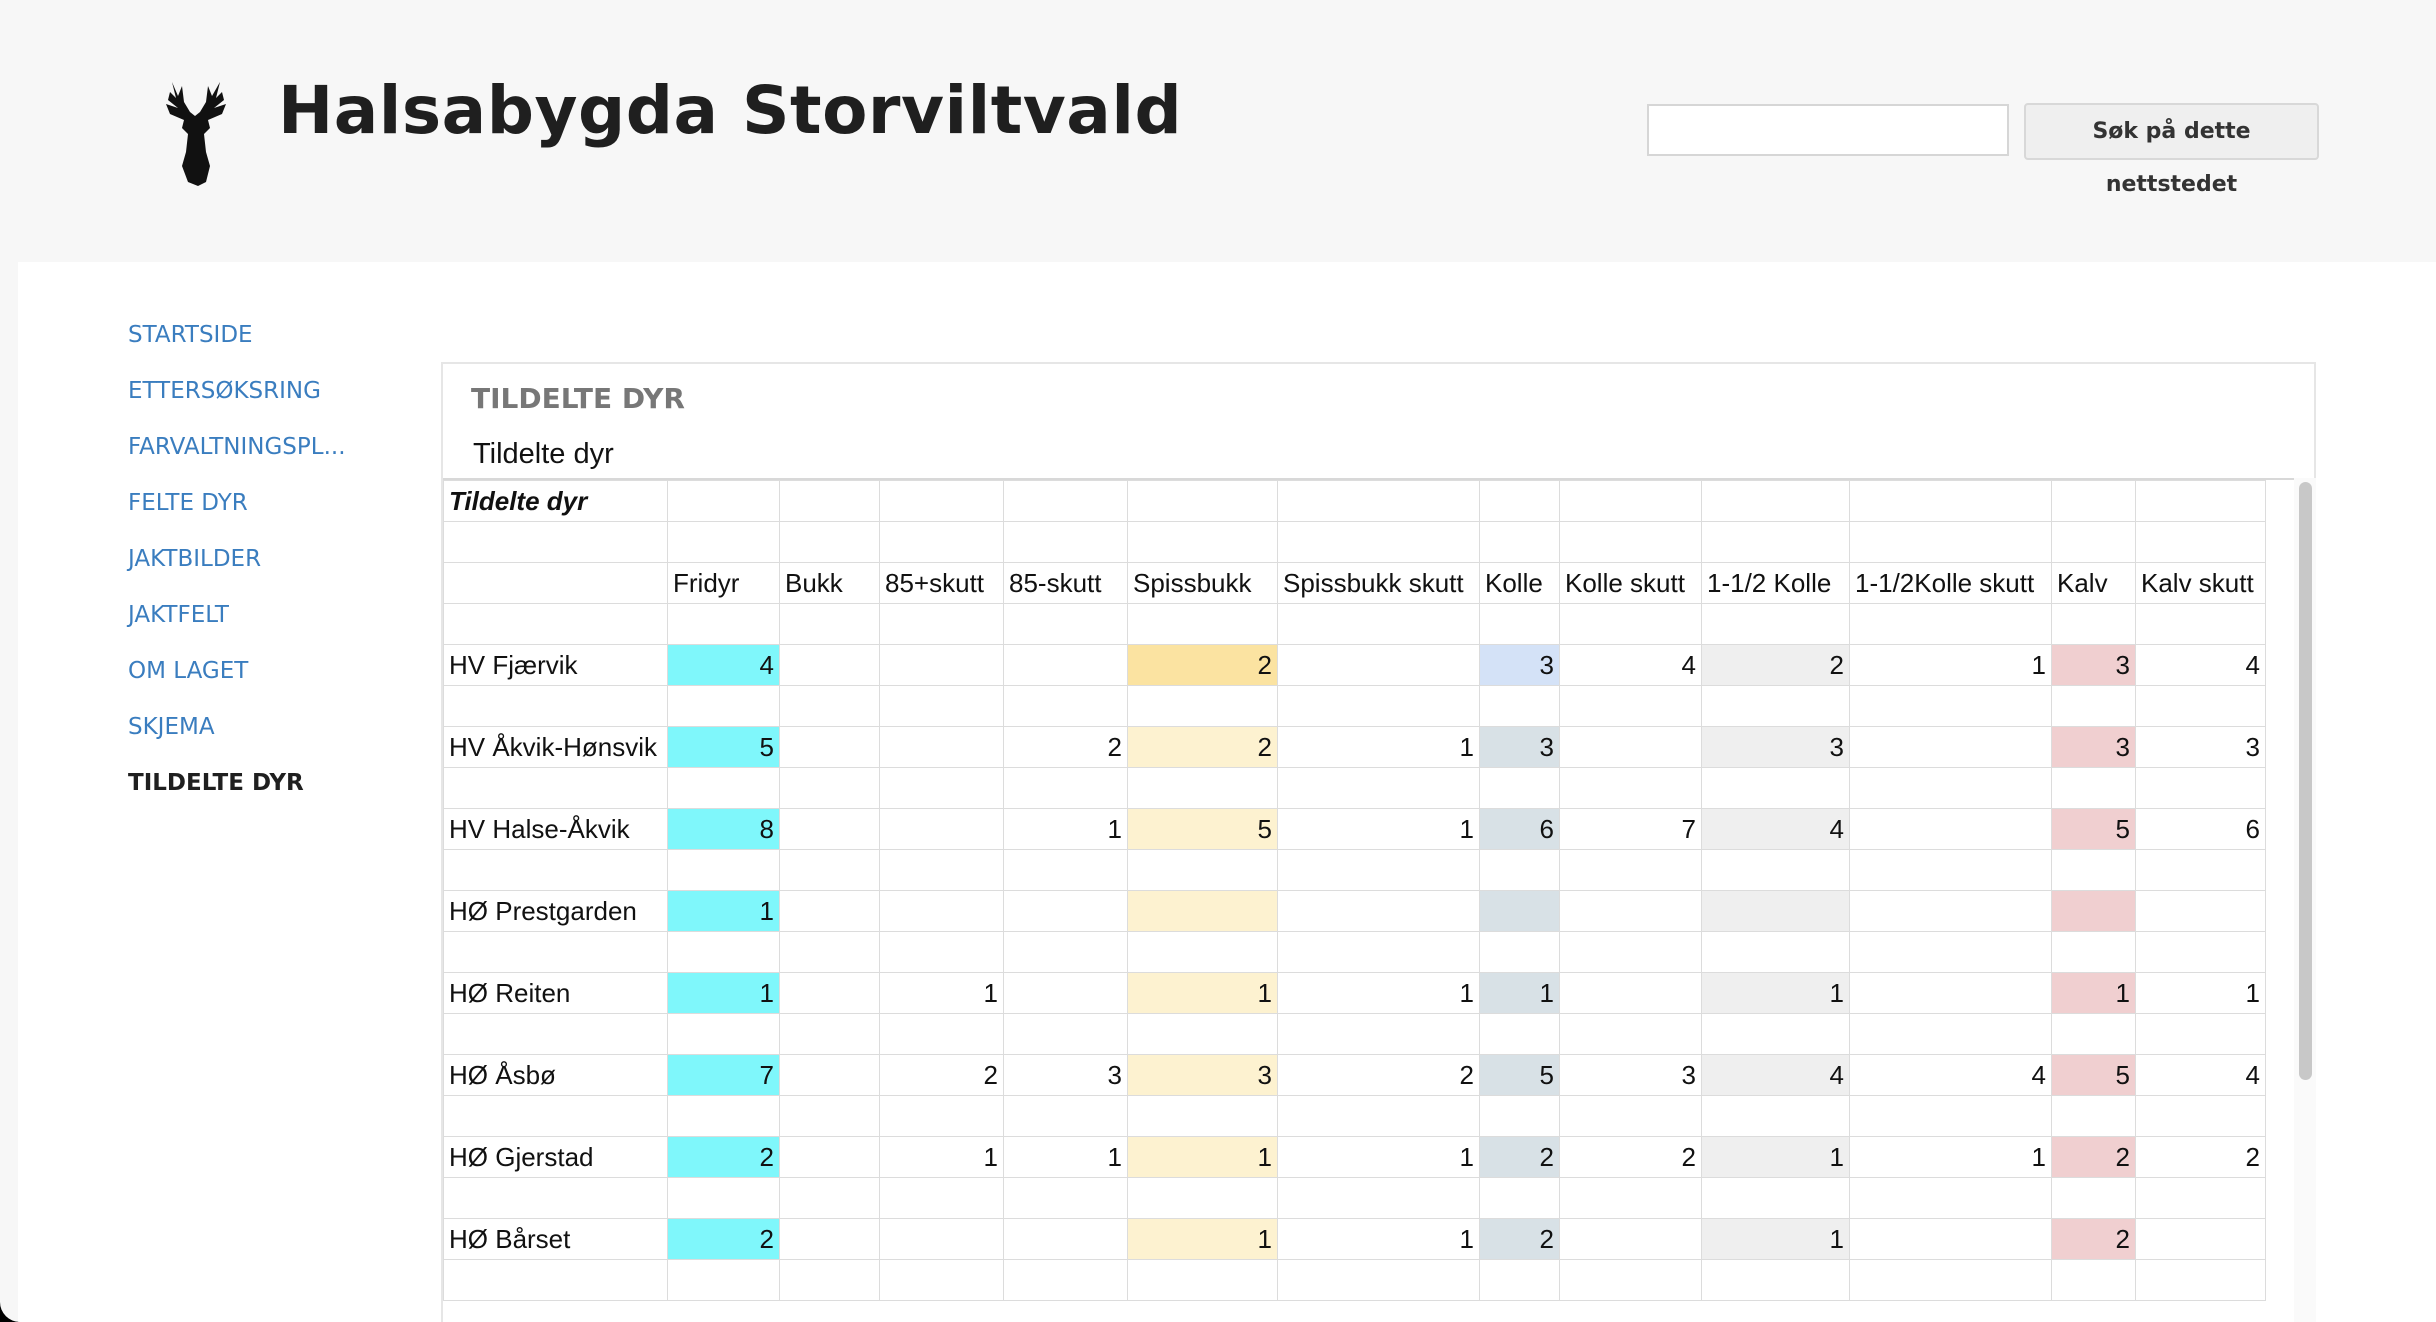 This screenshot has width=2436, height=1322. Describe the element at coordinates (195, 132) in the screenshot. I see `deer-head-logo-icon` at that location.